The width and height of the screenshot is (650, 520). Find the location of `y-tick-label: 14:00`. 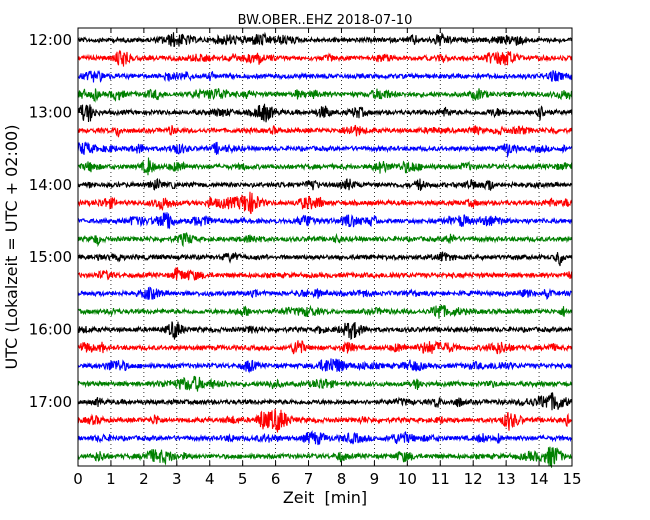

y-tick-label: 14:00 is located at coordinates (50, 185).